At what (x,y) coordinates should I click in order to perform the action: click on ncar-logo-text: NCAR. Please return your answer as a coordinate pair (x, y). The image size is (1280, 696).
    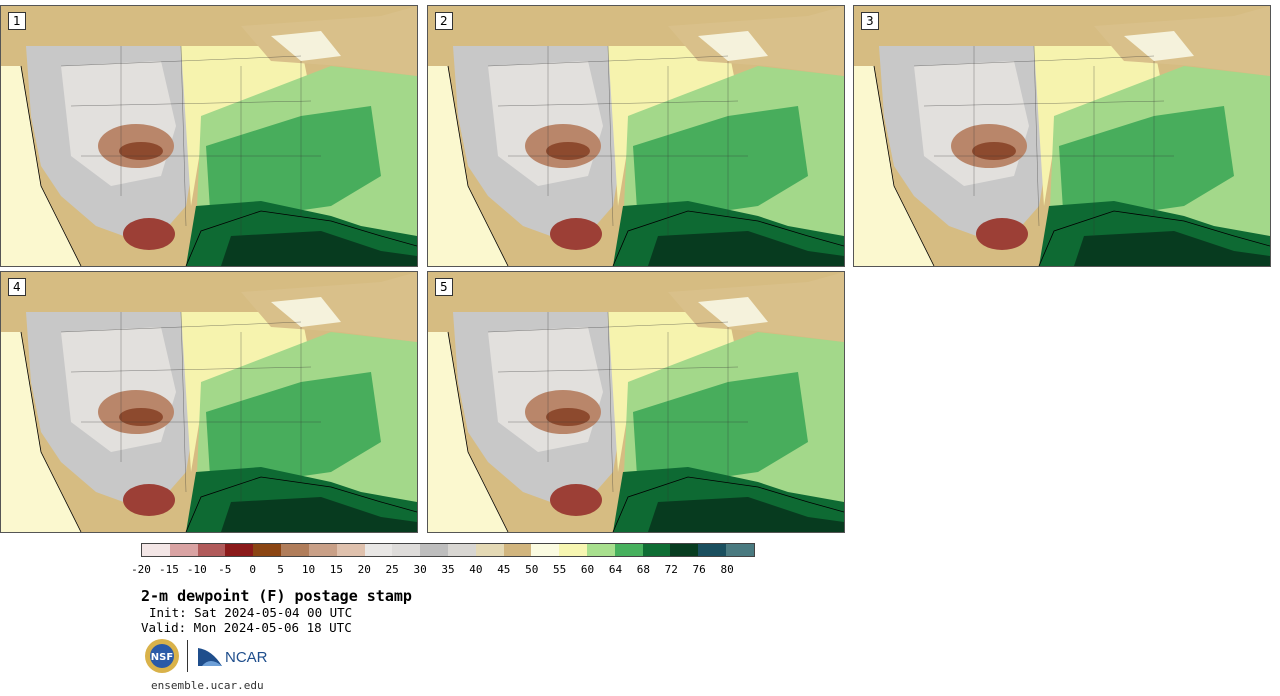
    Looking at the image, I should click on (246, 657).